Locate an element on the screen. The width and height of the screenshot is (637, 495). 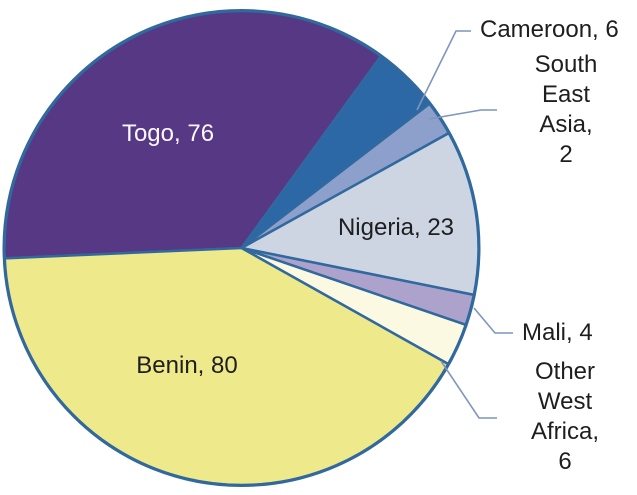
slice-label-south-east-asia: South East Asia, 2 is located at coordinates (566, 110).